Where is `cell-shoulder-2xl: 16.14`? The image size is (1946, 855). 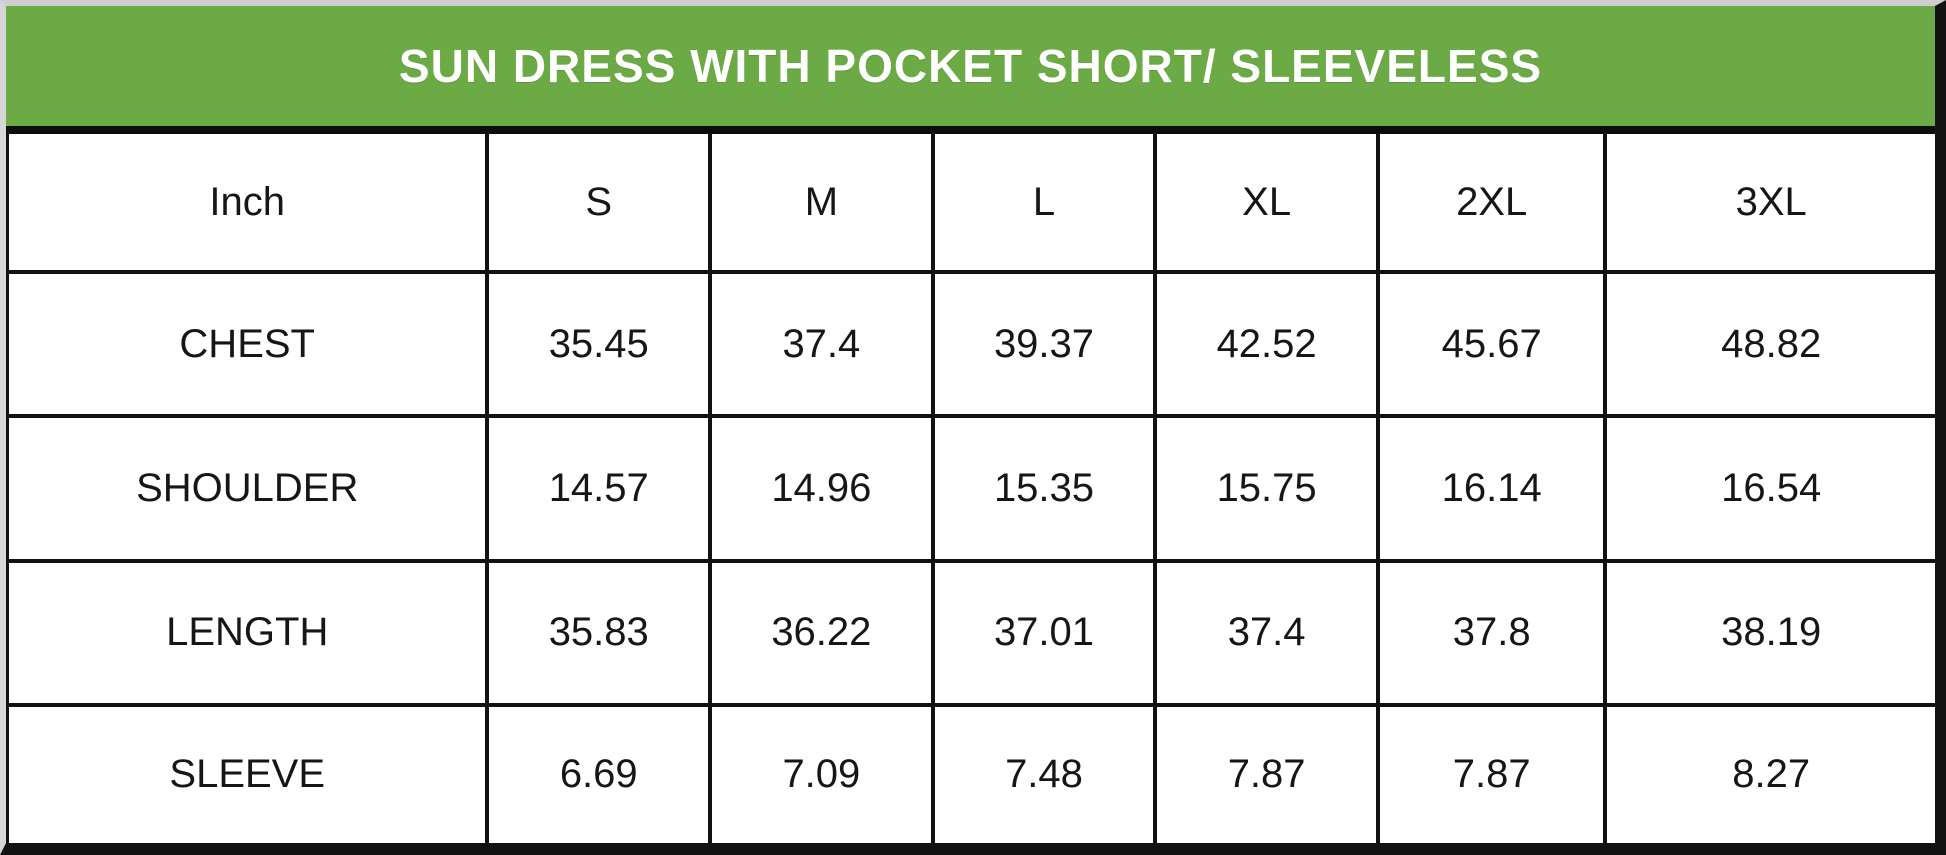
cell-shoulder-2xl: 16.14 is located at coordinates (1491, 488).